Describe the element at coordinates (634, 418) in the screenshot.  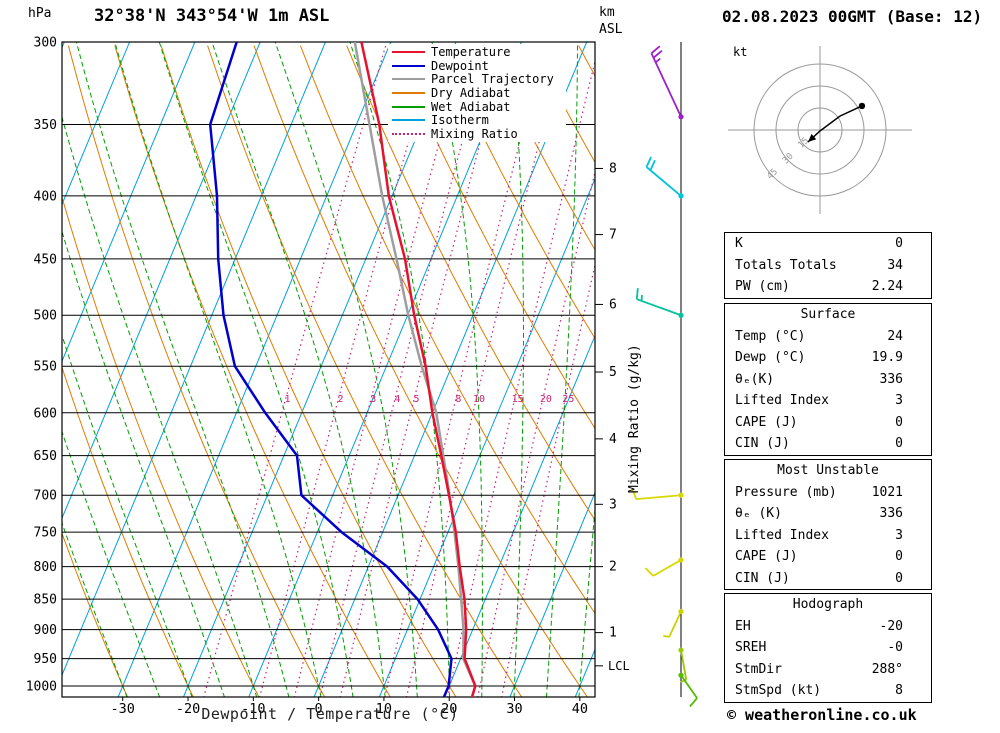
I see `mixing-ratio-axis-label: Mixing Ratio (g/kg)` at that location.